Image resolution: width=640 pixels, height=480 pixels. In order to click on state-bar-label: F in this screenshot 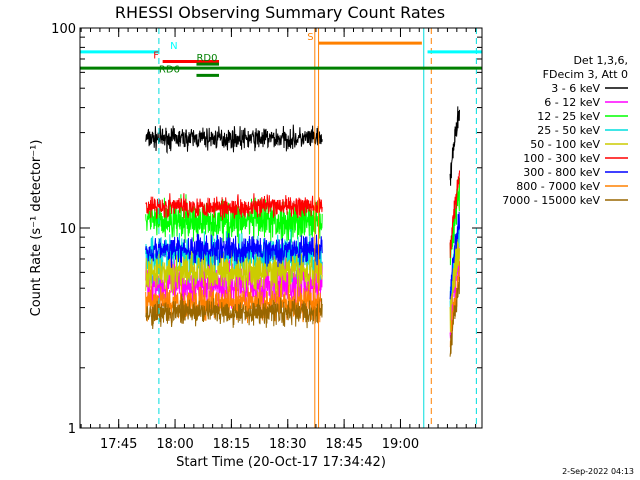, I will do `click(156, 55)`.